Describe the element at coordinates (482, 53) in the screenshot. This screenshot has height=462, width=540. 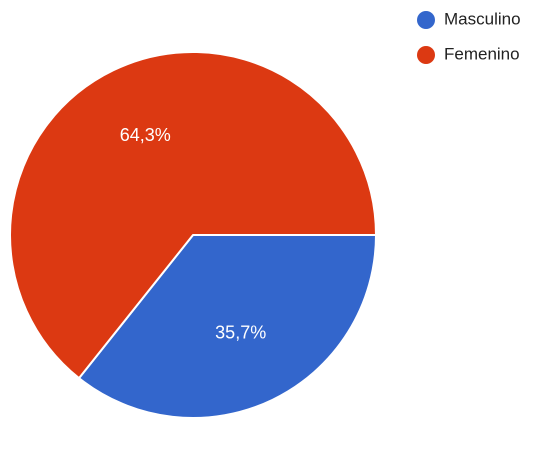
I see `legend-label-femenino: Femenino` at that location.